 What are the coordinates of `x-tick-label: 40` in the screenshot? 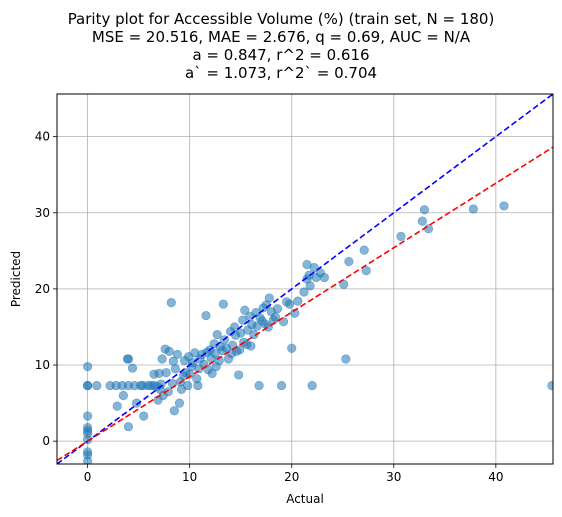 It's located at (495, 477).